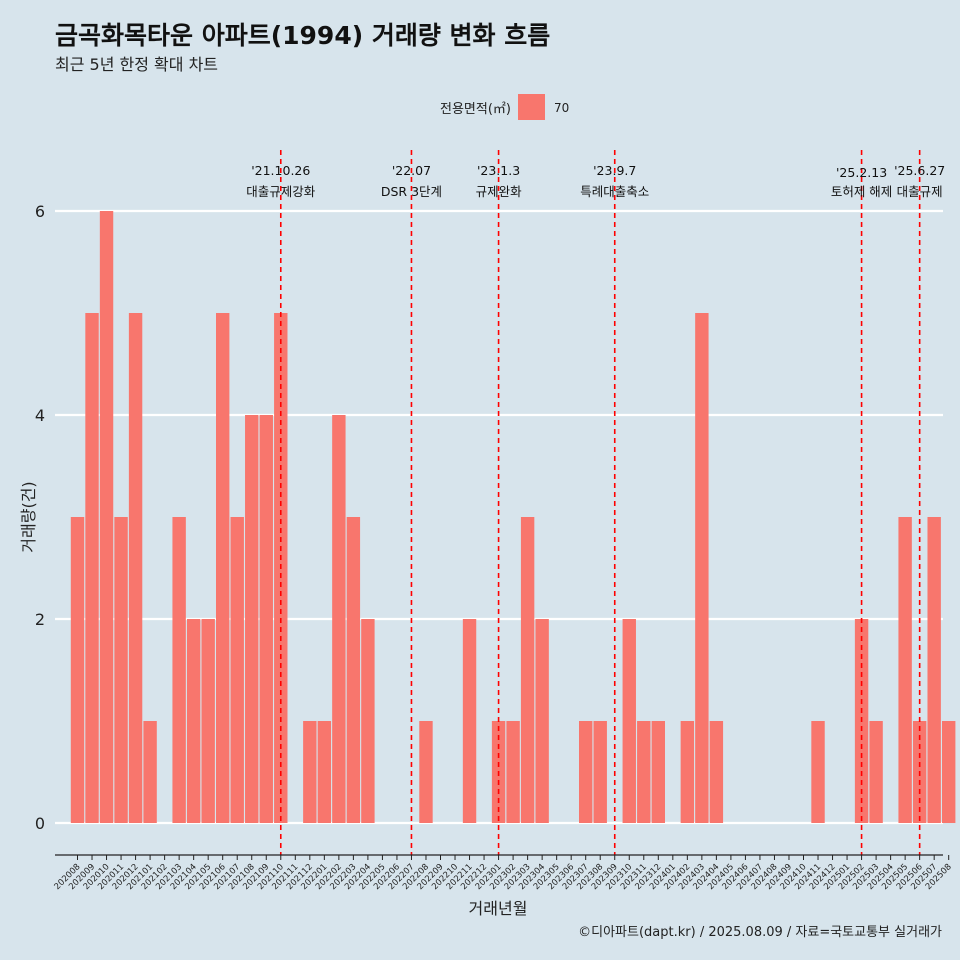 This screenshot has width=960, height=960. Describe the element at coordinates (281, 191) in the screenshot. I see `event-label-0: 대출규제강화` at that location.